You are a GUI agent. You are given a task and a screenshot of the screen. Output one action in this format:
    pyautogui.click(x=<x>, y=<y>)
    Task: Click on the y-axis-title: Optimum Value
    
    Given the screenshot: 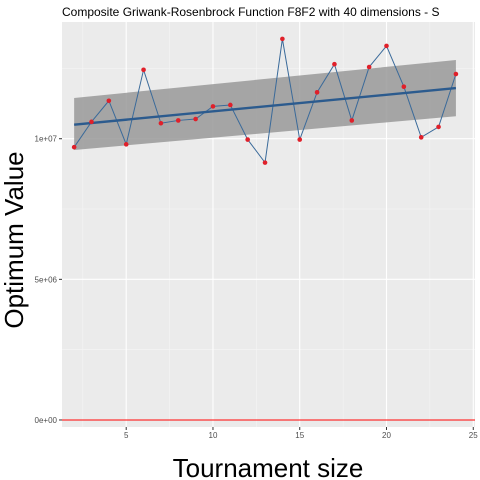 What is the action you would take?
    pyautogui.click(x=14, y=239)
    